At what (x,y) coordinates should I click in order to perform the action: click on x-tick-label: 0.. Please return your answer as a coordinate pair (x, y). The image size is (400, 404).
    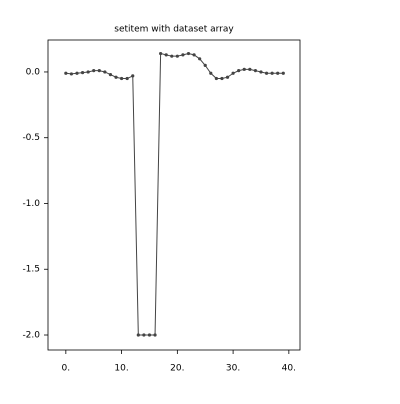
    Looking at the image, I should click on (66, 369).